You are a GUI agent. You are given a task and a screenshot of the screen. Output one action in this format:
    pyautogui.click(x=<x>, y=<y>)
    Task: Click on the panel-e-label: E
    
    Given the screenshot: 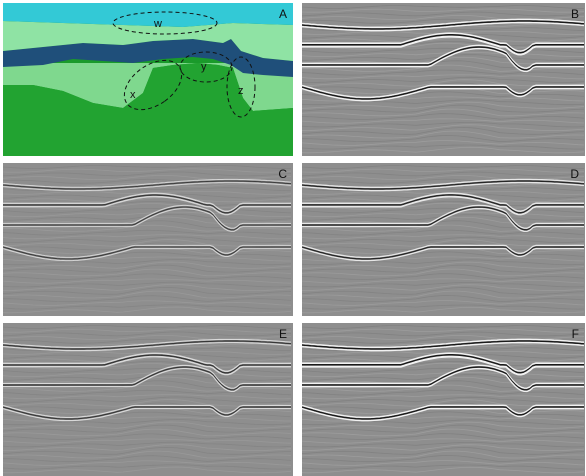 What is the action you would take?
    pyautogui.click(x=282, y=334)
    